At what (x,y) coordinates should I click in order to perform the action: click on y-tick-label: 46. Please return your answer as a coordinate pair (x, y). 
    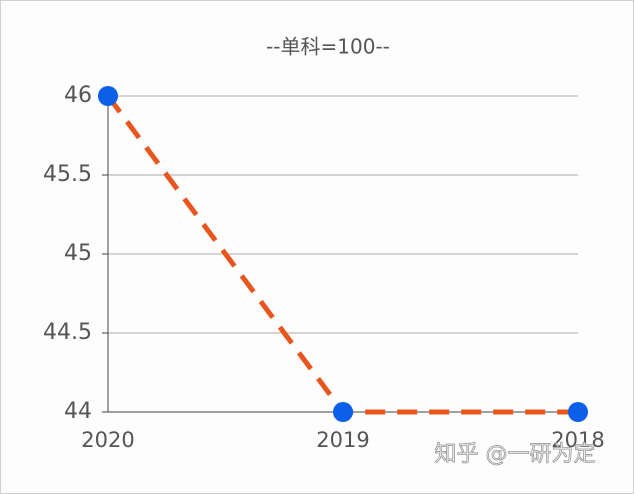
    Looking at the image, I should click on (78, 95).